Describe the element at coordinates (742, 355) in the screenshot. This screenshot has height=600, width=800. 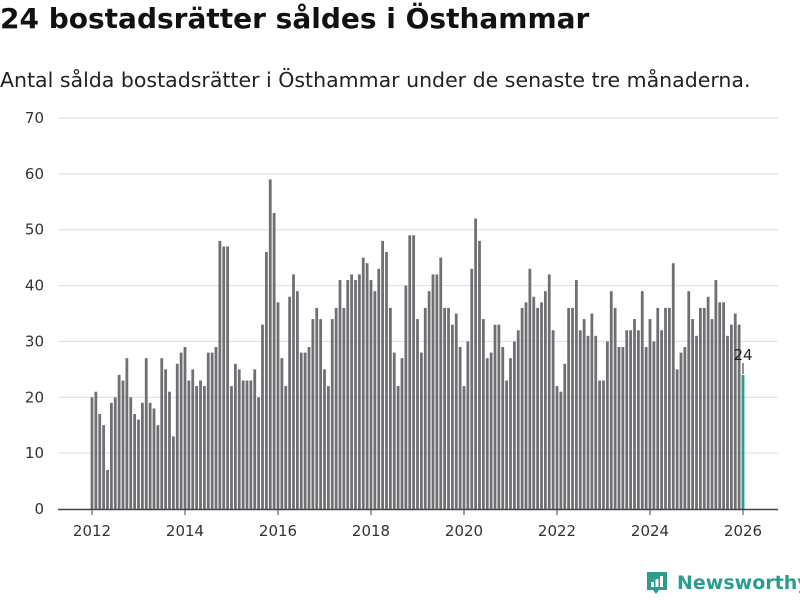
I see `data-label-last: 24` at that location.